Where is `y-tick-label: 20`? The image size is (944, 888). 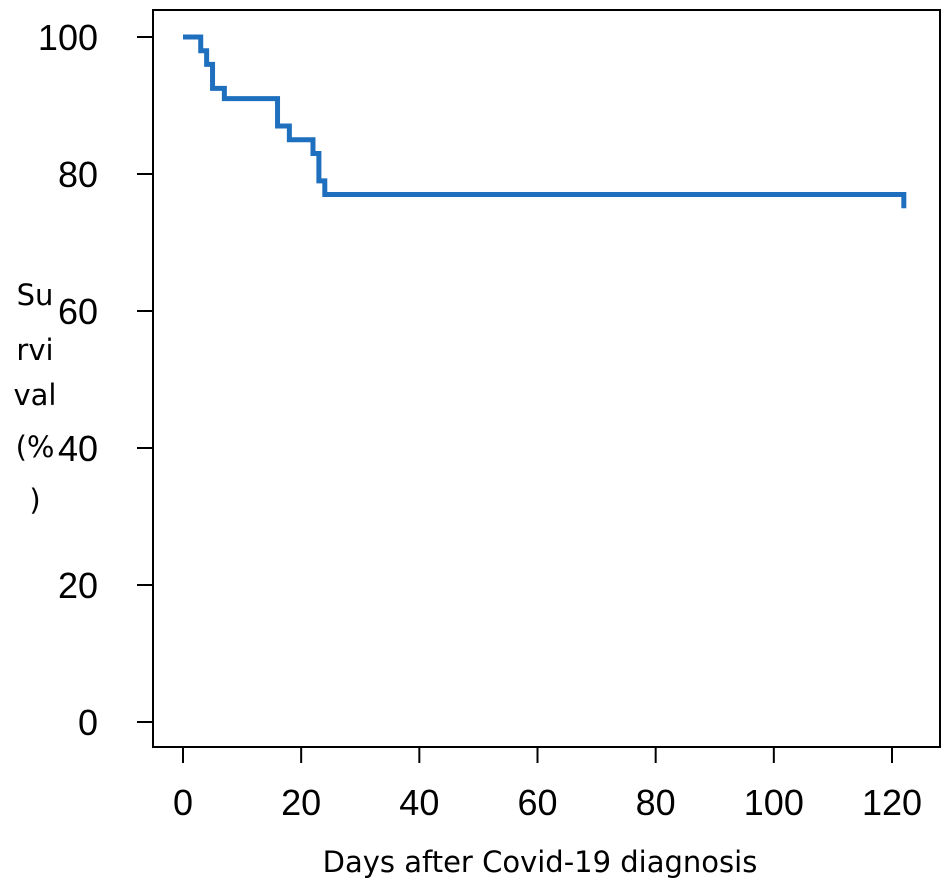
y-tick-label: 20 is located at coordinates (78, 585).